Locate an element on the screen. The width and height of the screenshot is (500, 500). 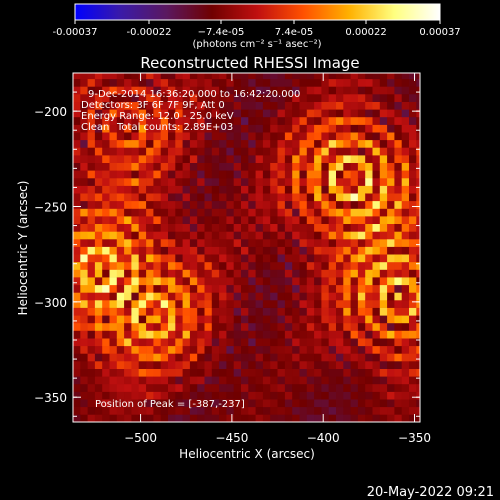
y-tick-label: −200 is located at coordinates (50, 112).